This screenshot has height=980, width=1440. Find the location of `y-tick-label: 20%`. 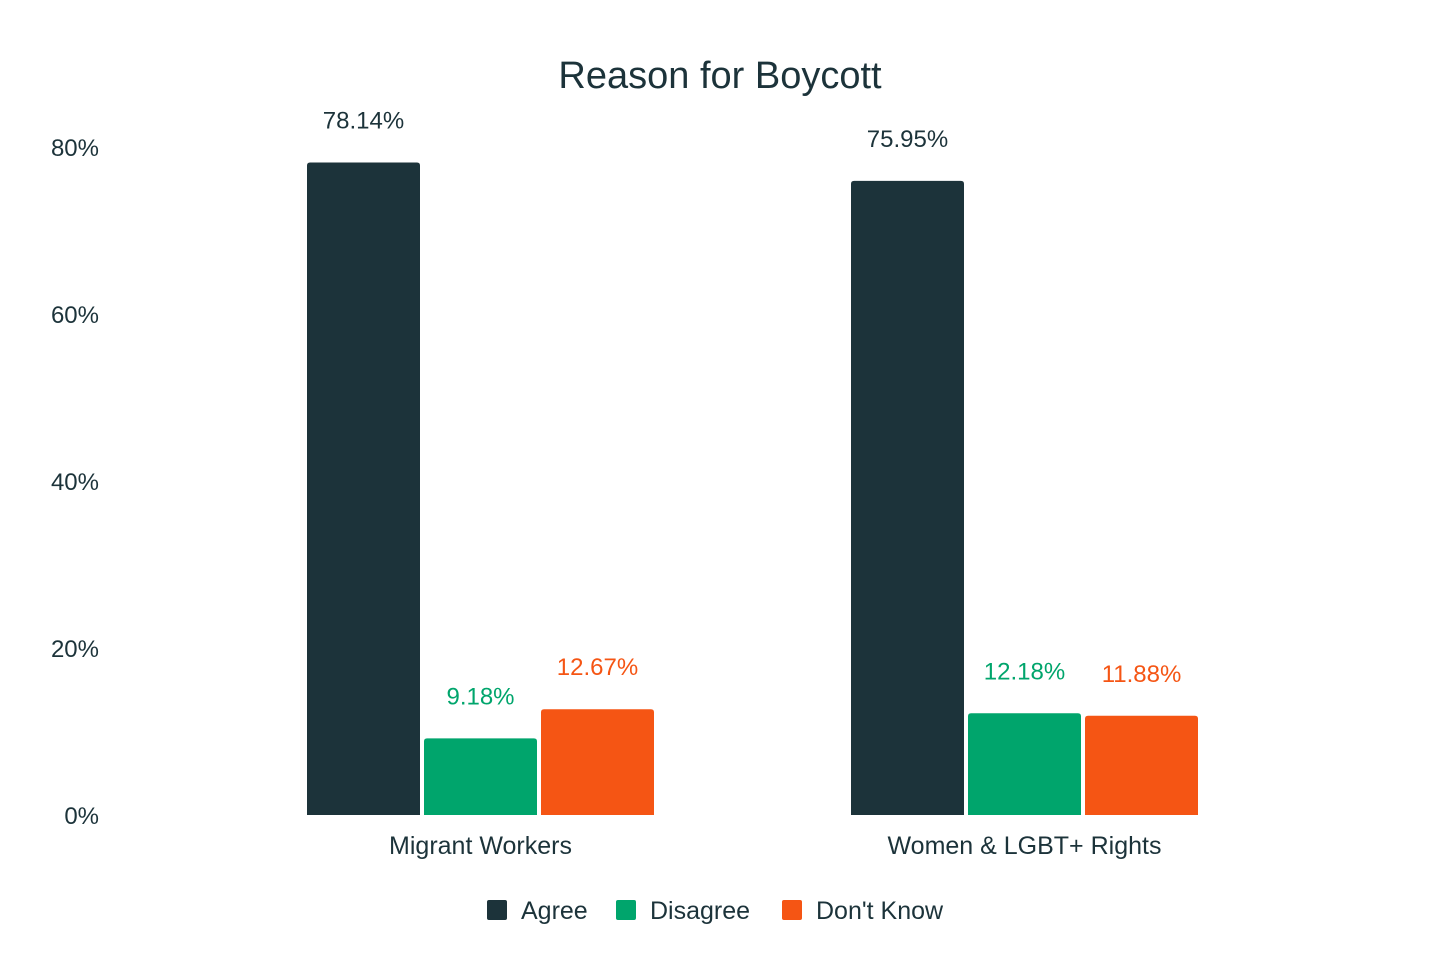

y-tick-label: 20% is located at coordinates (75, 649).